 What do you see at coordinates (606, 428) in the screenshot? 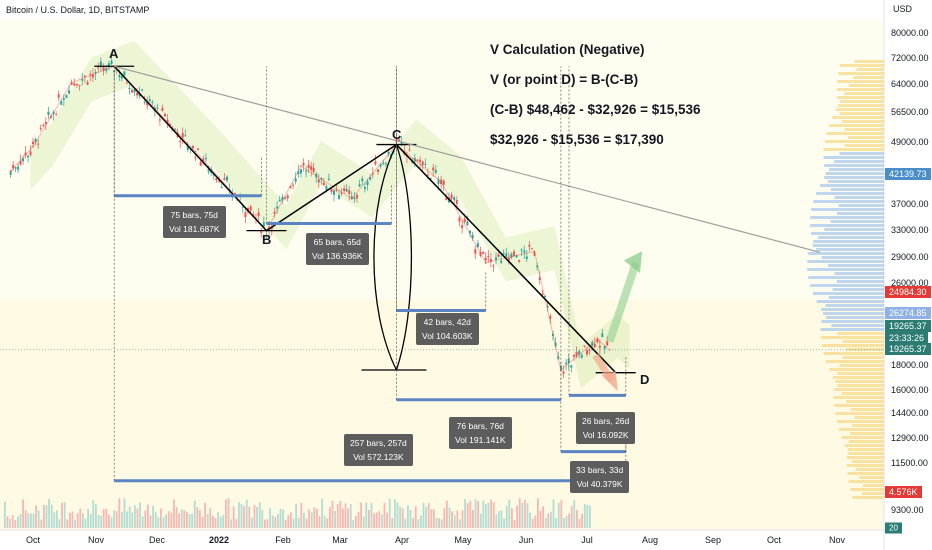
I see `measure-box-d1: 26 bars, 26d Vol 16.092K` at bounding box center [606, 428].